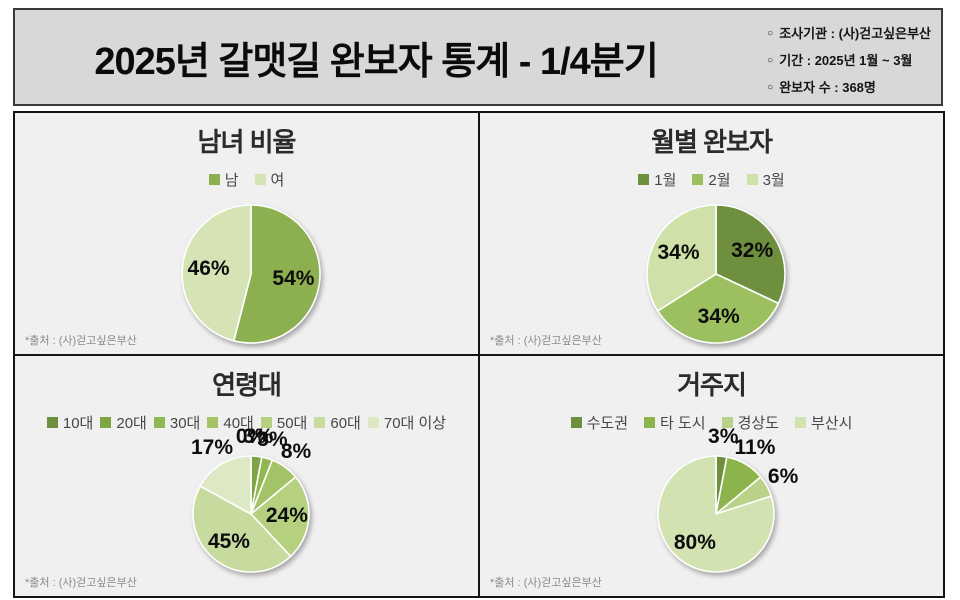  I want to click on legend-label: 70대 이상, so click(415, 423).